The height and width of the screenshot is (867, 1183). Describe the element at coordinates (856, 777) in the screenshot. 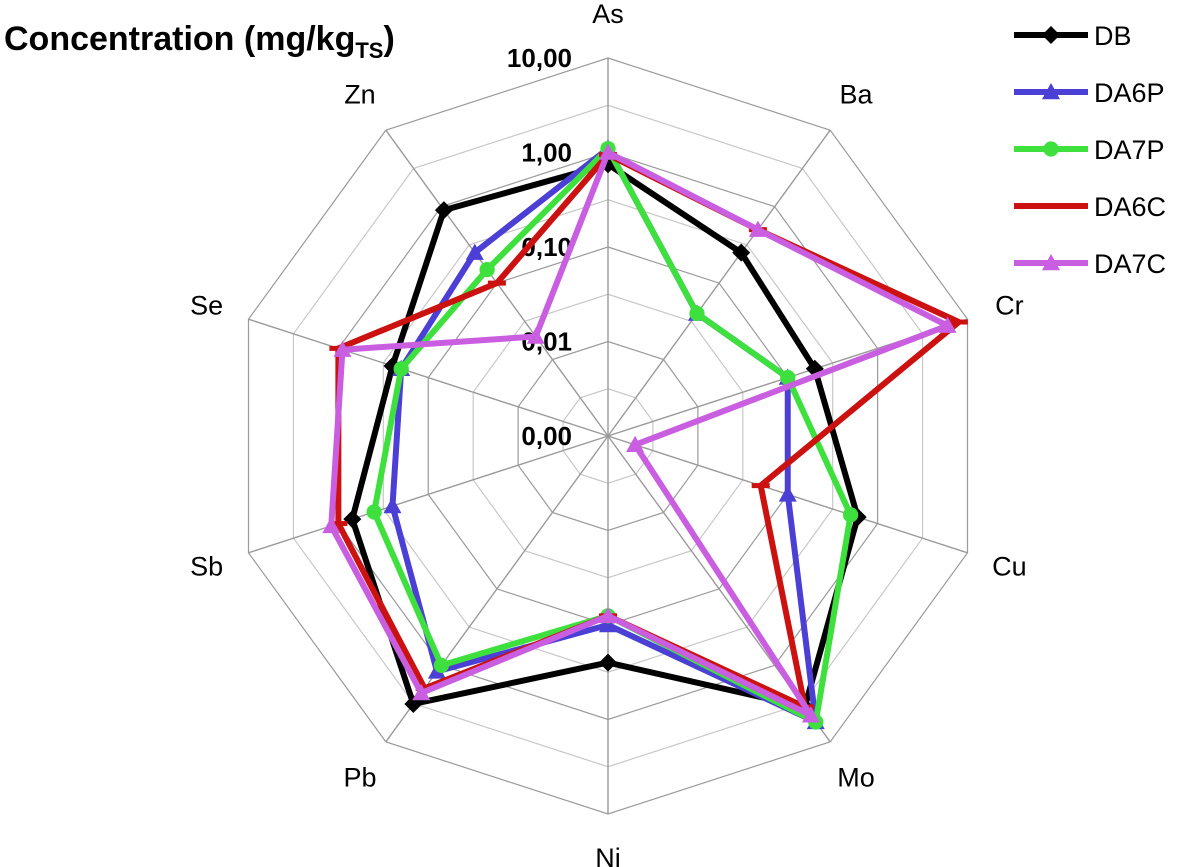

I see `axis-label-mo: Mo` at that location.